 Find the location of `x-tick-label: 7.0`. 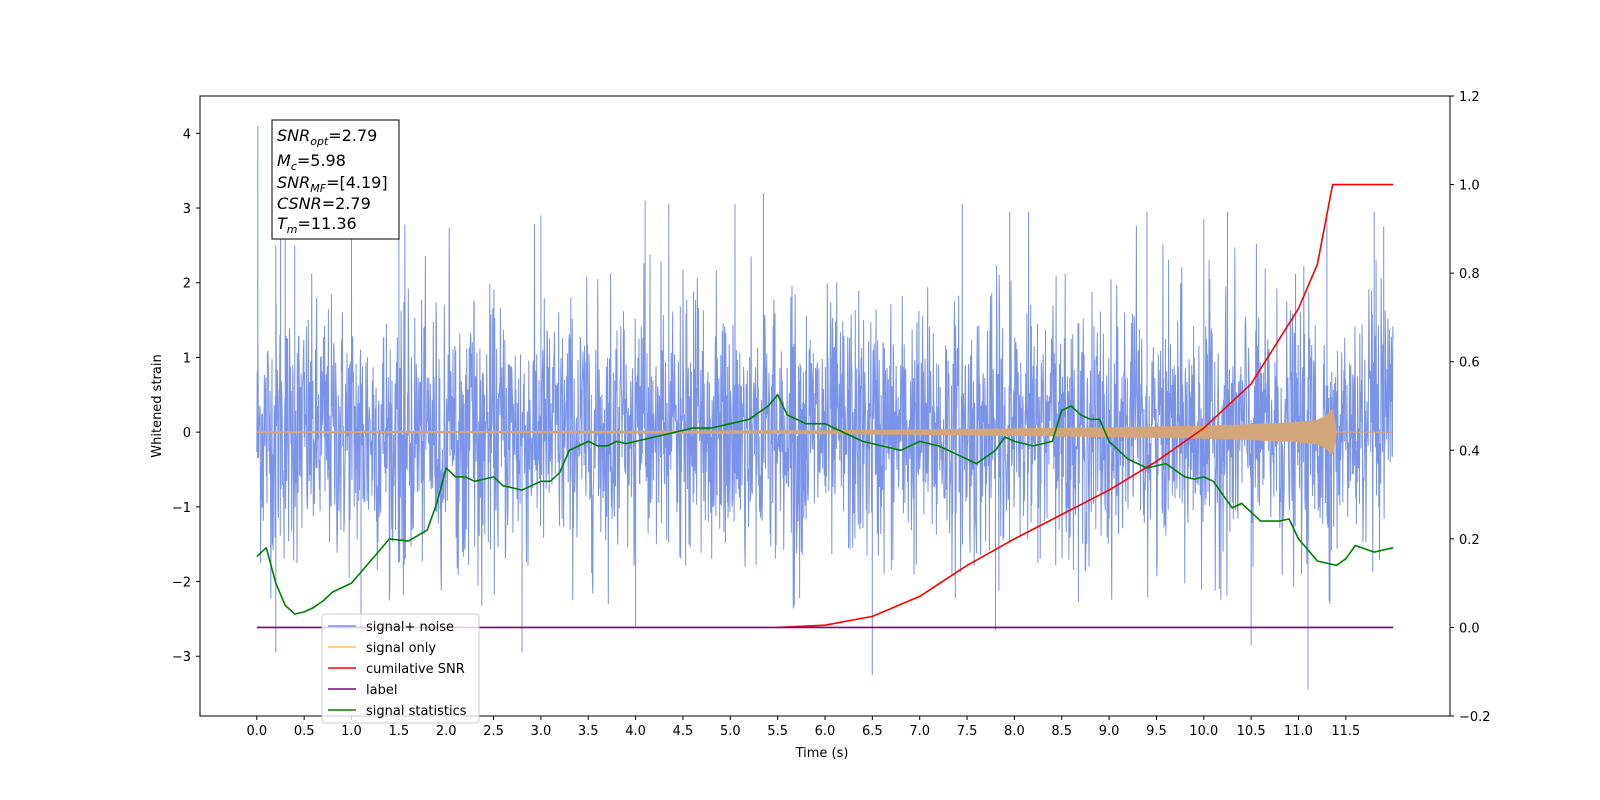

x-tick-label: 7.0 is located at coordinates (919, 731).